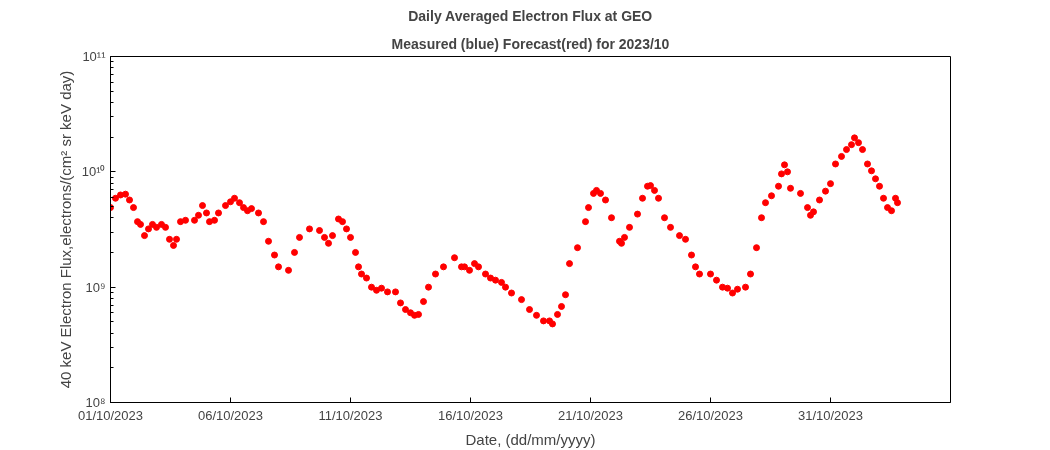 The image size is (1050, 450). Describe the element at coordinates (470, 415) in the screenshot. I see `x-tick-label: 16/10/2023` at that location.